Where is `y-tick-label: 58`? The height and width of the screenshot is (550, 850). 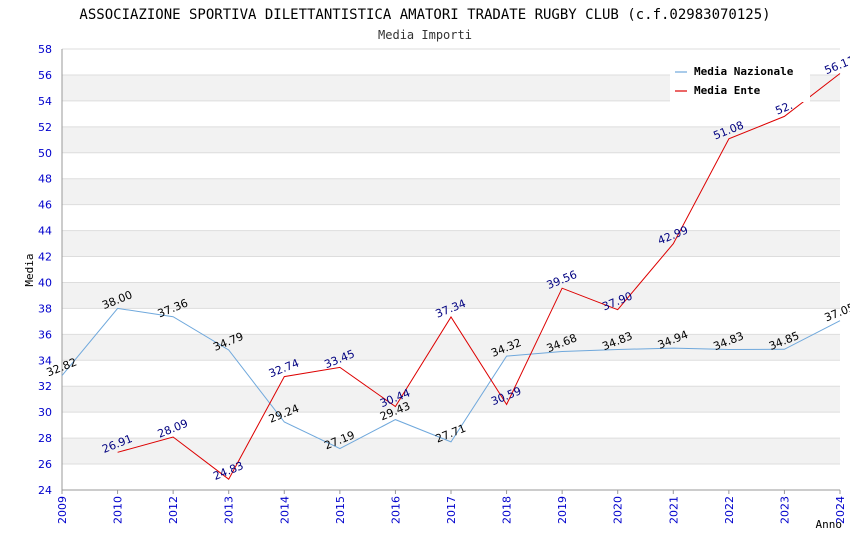
y-tick-label: 58 is located at coordinates (45, 49).